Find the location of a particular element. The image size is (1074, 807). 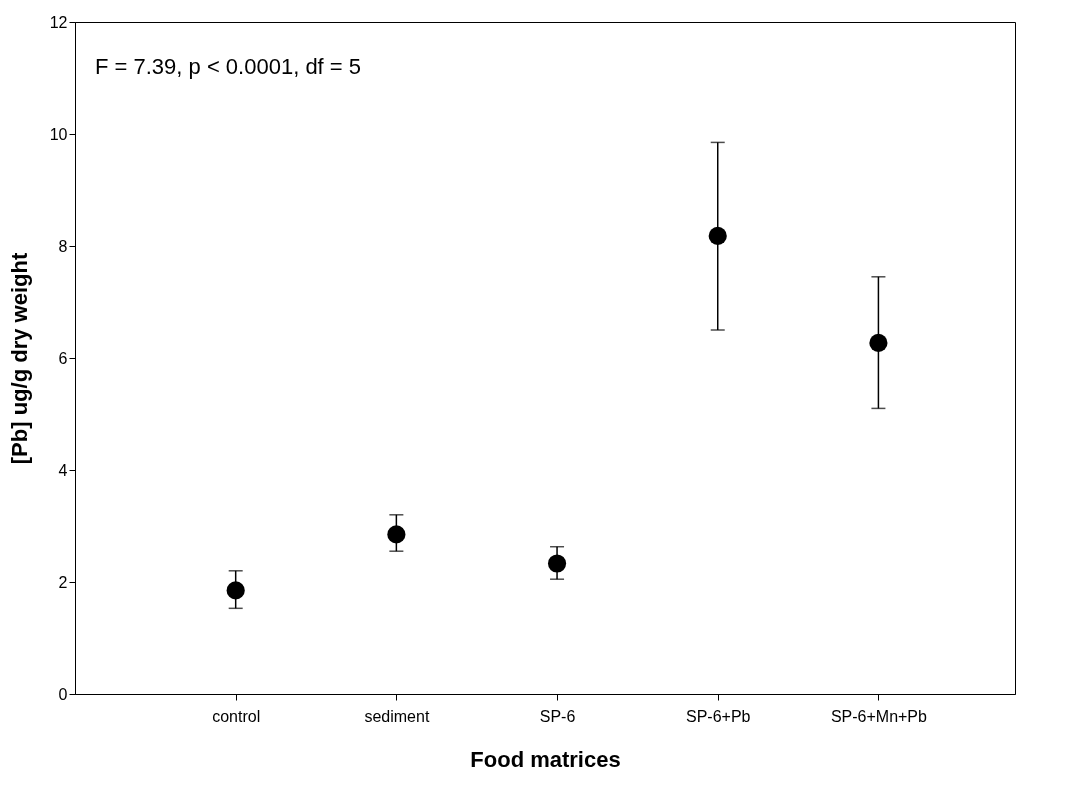

y-axis-title: [Pb] ug/g dry weight is located at coordinates (19, 358).